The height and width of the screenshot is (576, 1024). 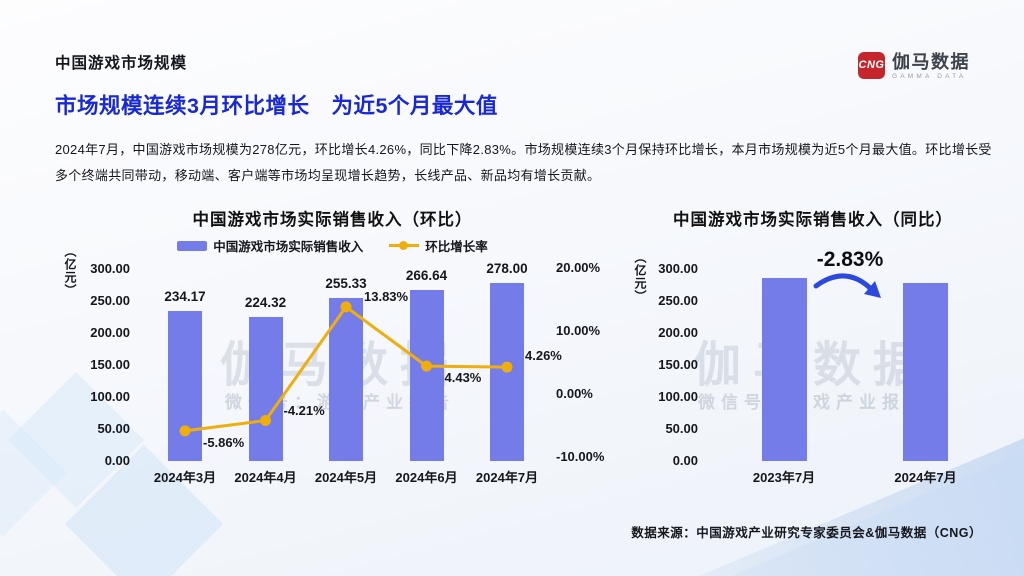 I want to click on mom-growth-label: -4.21%, so click(x=304, y=410).